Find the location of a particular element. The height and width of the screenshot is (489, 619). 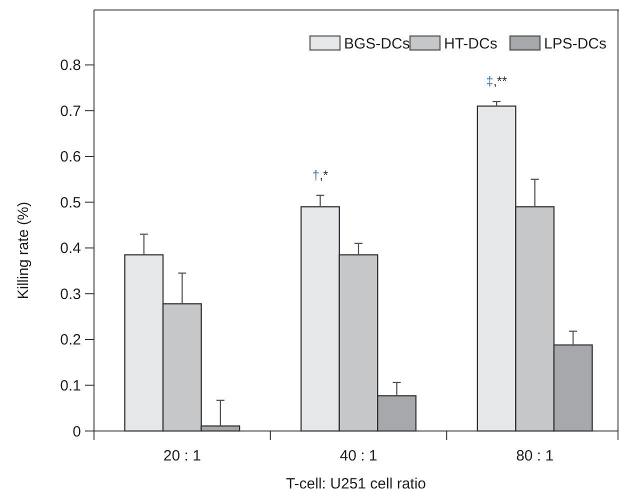

y-tick-label: 0.6 is located at coordinates (70, 157).